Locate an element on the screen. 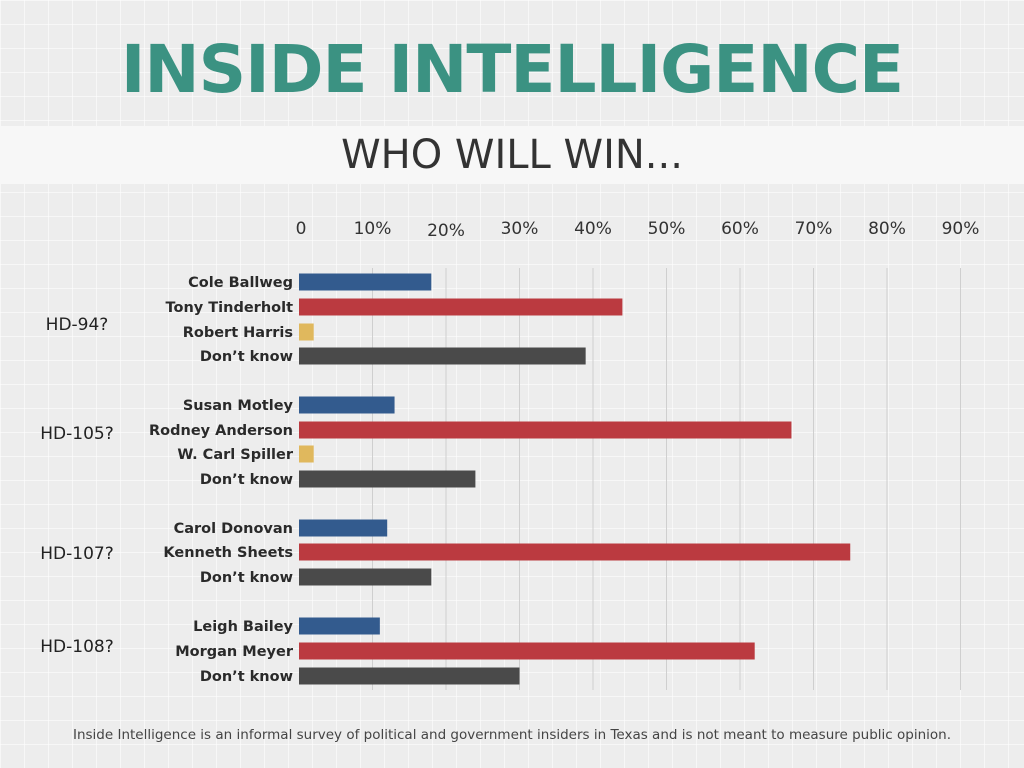  bar-label: Leigh Bailey is located at coordinates (243, 627).